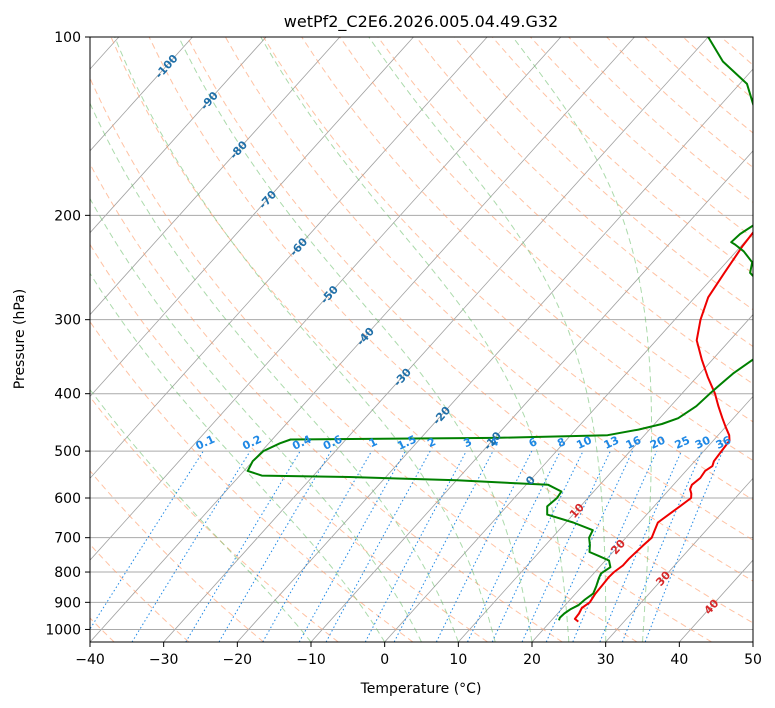  I want to click on y-tick-label: 500, so click(67, 452).